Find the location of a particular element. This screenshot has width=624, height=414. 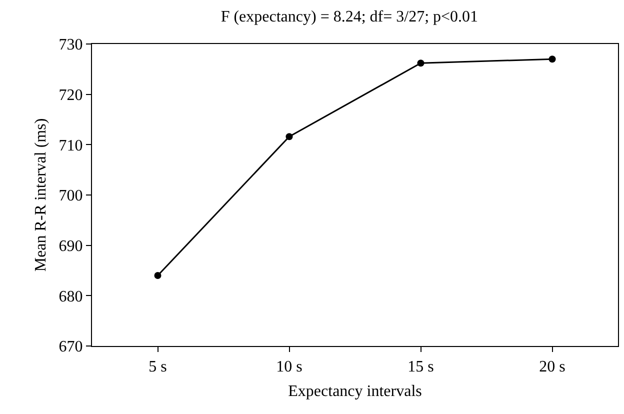

y-tick-label: 720 is located at coordinates (70, 95).